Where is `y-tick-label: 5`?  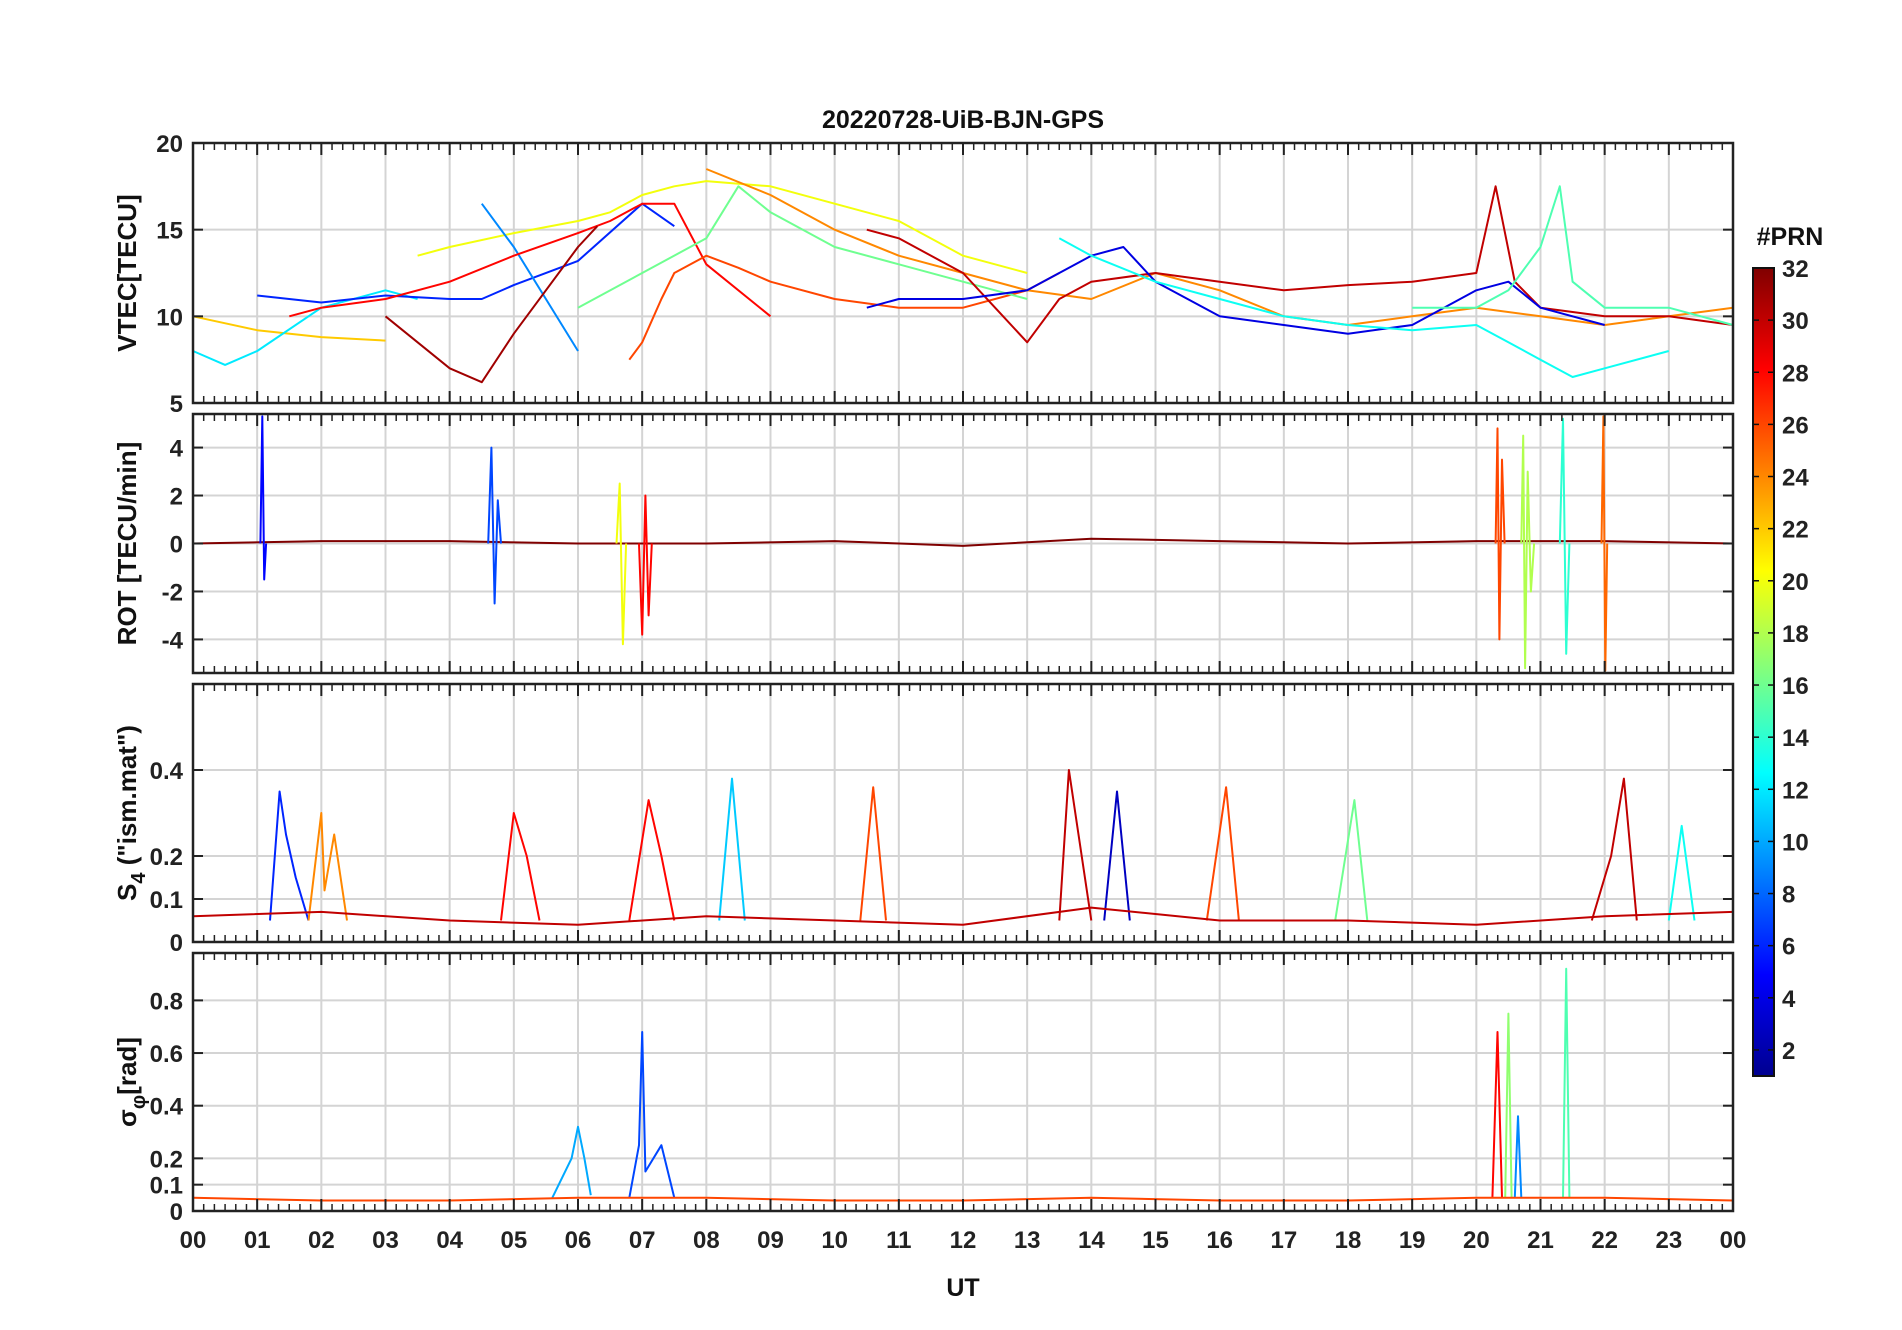
y-tick-label: 5 is located at coordinates (176, 404).